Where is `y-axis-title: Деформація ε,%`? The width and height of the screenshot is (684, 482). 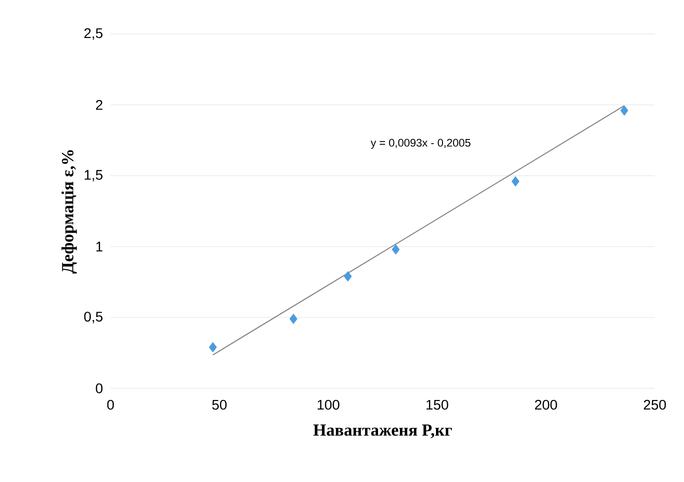 y-axis-title: Деформація ε,% is located at coordinates (69, 212).